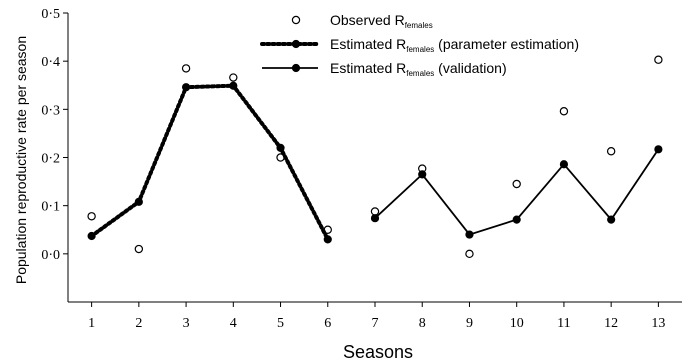  Describe the element at coordinates (469, 323) in the screenshot. I see `x-tick-label: 9` at that location.